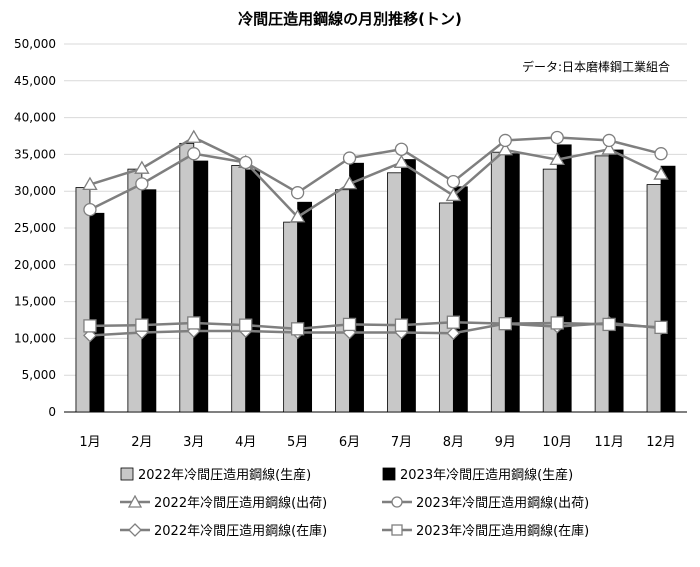 The image size is (700, 567). I want to click on x-tick-label: 10月, so click(557, 442).